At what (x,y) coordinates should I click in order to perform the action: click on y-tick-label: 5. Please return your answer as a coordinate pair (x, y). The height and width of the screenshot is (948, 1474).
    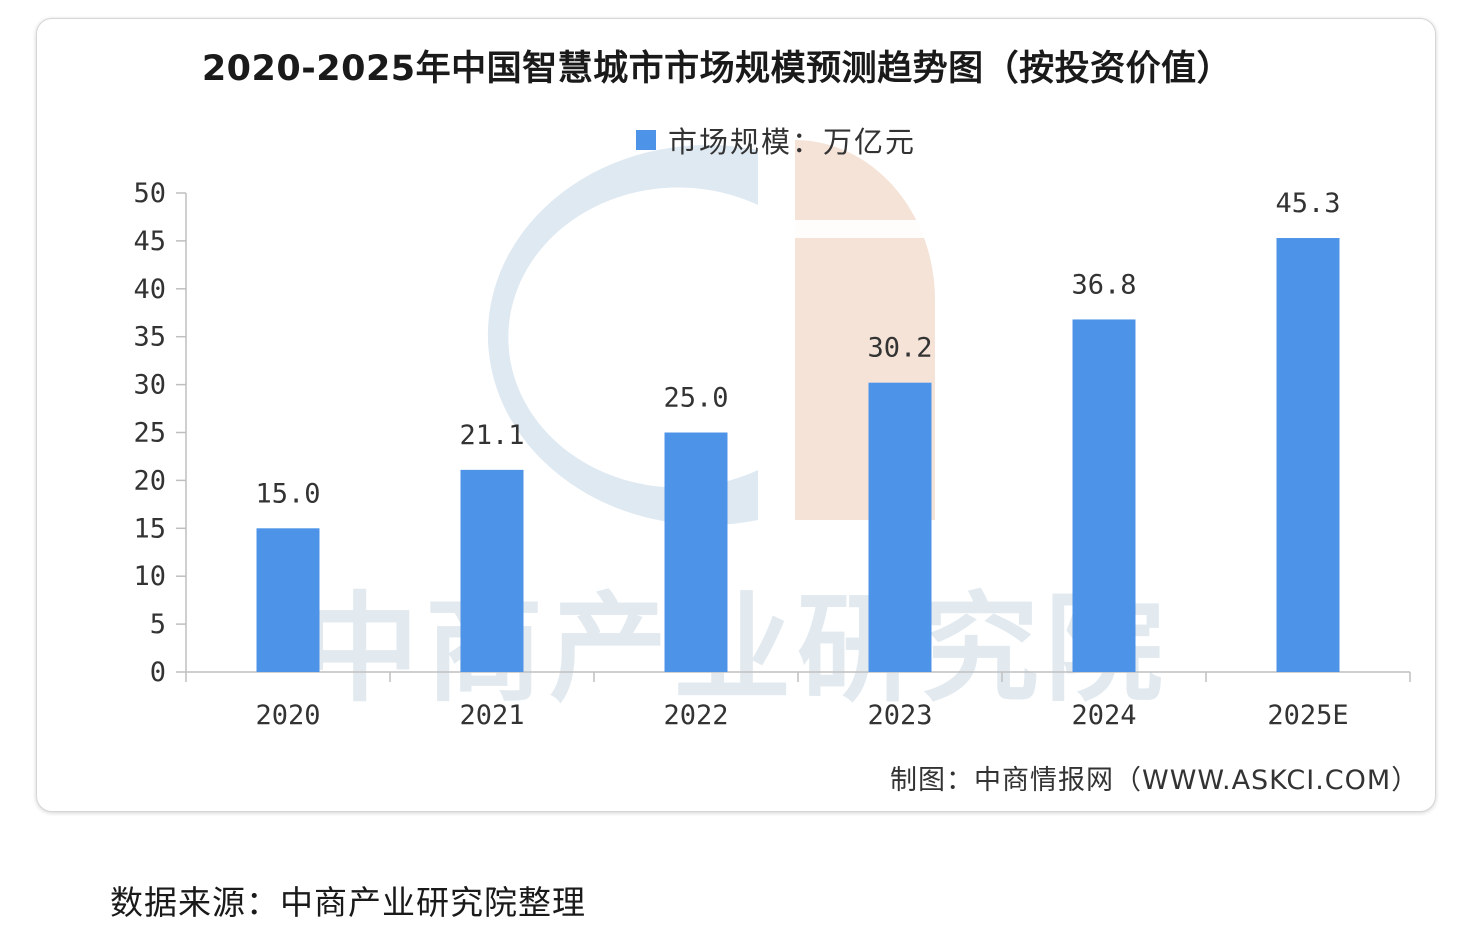
    Looking at the image, I should click on (158, 624).